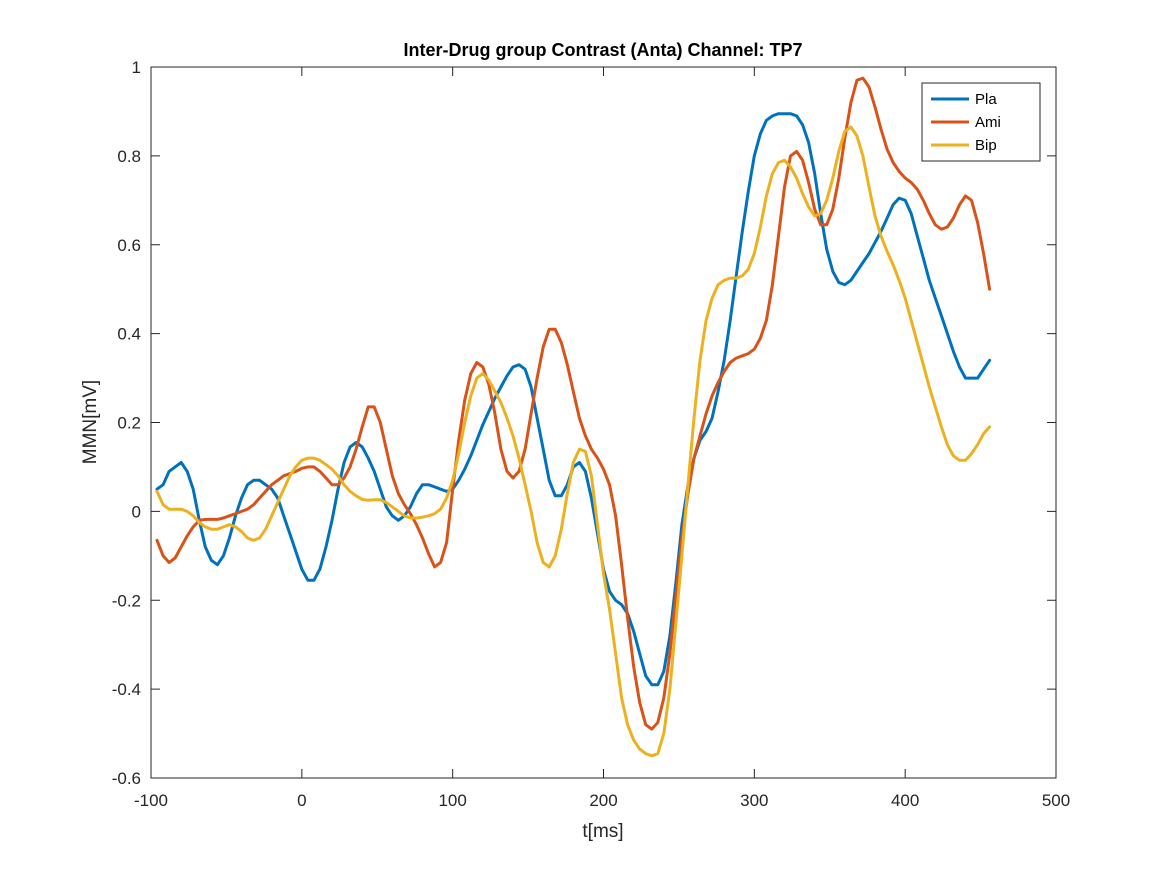  I want to click on y-tick-label: 1, so click(136, 67).